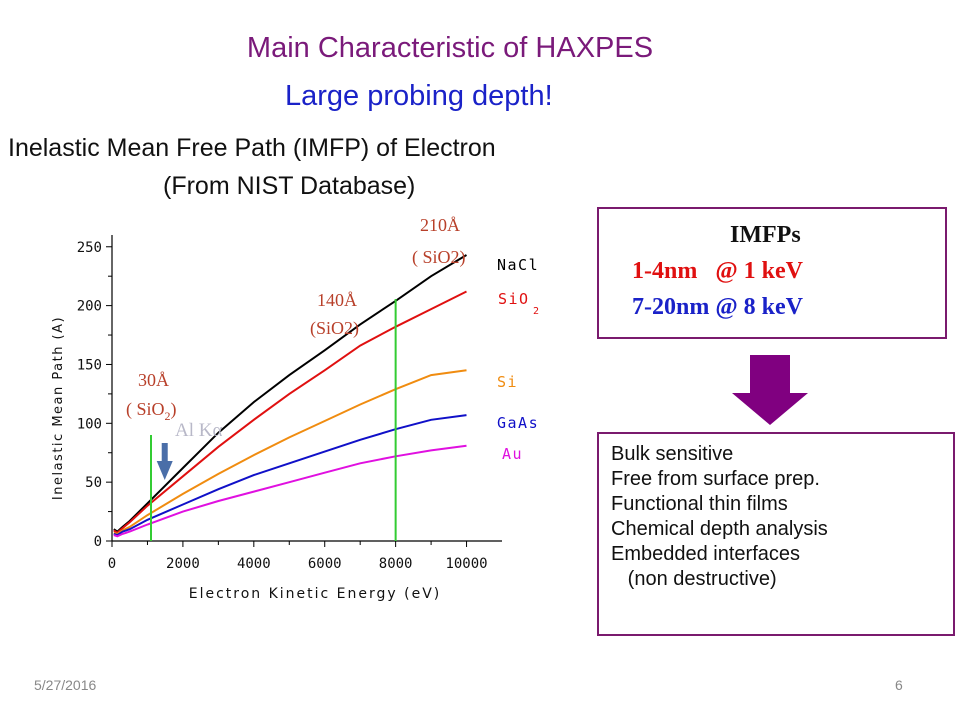  Describe the element at coordinates (290, 491) in the screenshot. I see `series-line-au` at that location.